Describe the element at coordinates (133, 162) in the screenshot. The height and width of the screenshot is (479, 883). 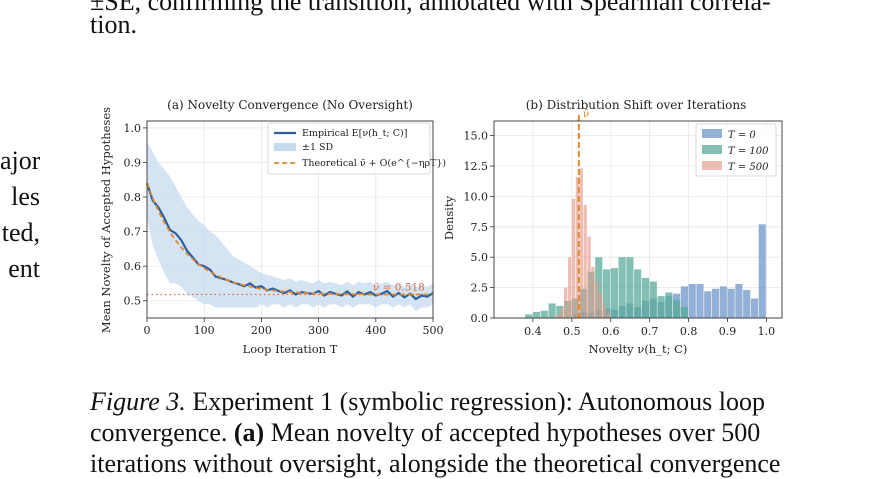
I see `y-tick-label: 0.9` at that location.